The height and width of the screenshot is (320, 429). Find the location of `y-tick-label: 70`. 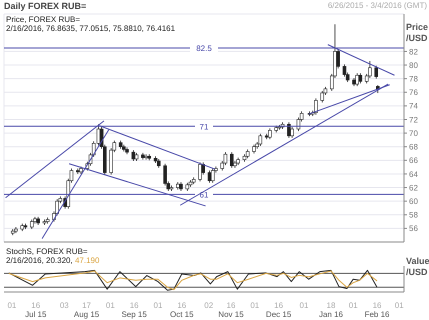

y-tick-label: 70 is located at coordinates (413, 133).